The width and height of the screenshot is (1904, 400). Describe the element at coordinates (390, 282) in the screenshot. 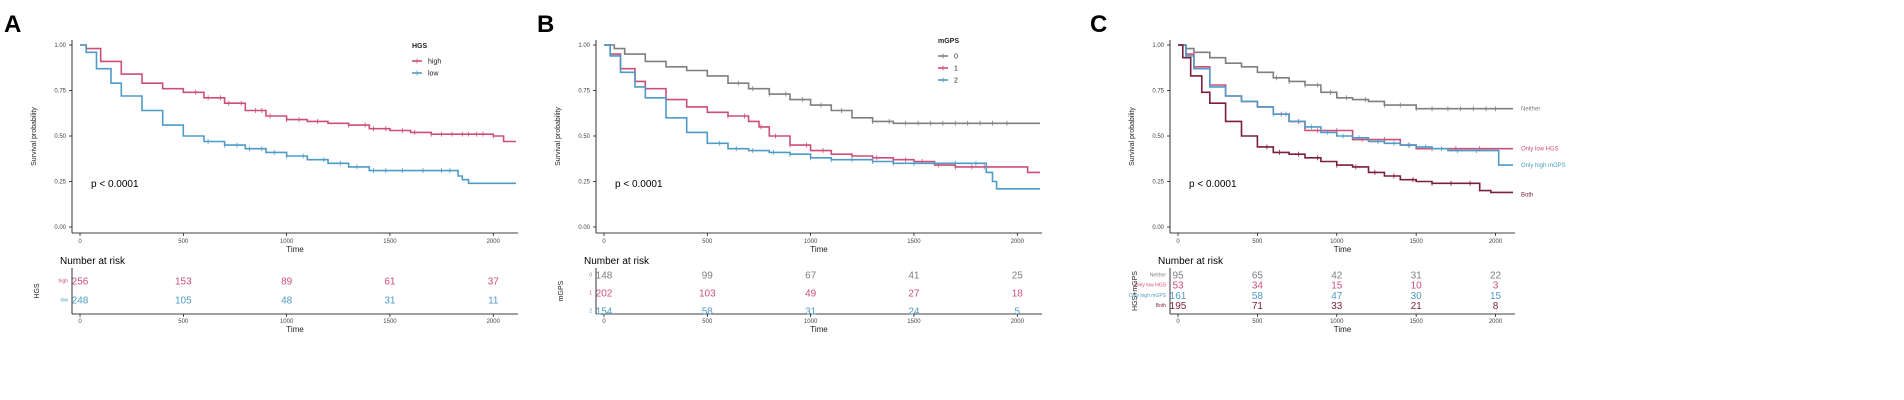

I see `risk-count: 61` at that location.